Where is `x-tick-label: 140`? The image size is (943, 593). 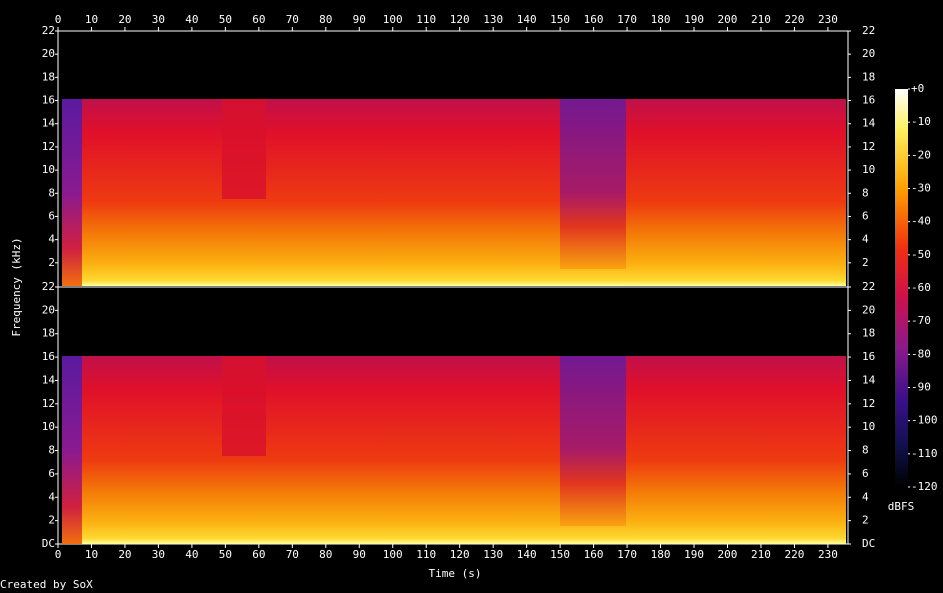 x-tick-label: 140 is located at coordinates (527, 554).